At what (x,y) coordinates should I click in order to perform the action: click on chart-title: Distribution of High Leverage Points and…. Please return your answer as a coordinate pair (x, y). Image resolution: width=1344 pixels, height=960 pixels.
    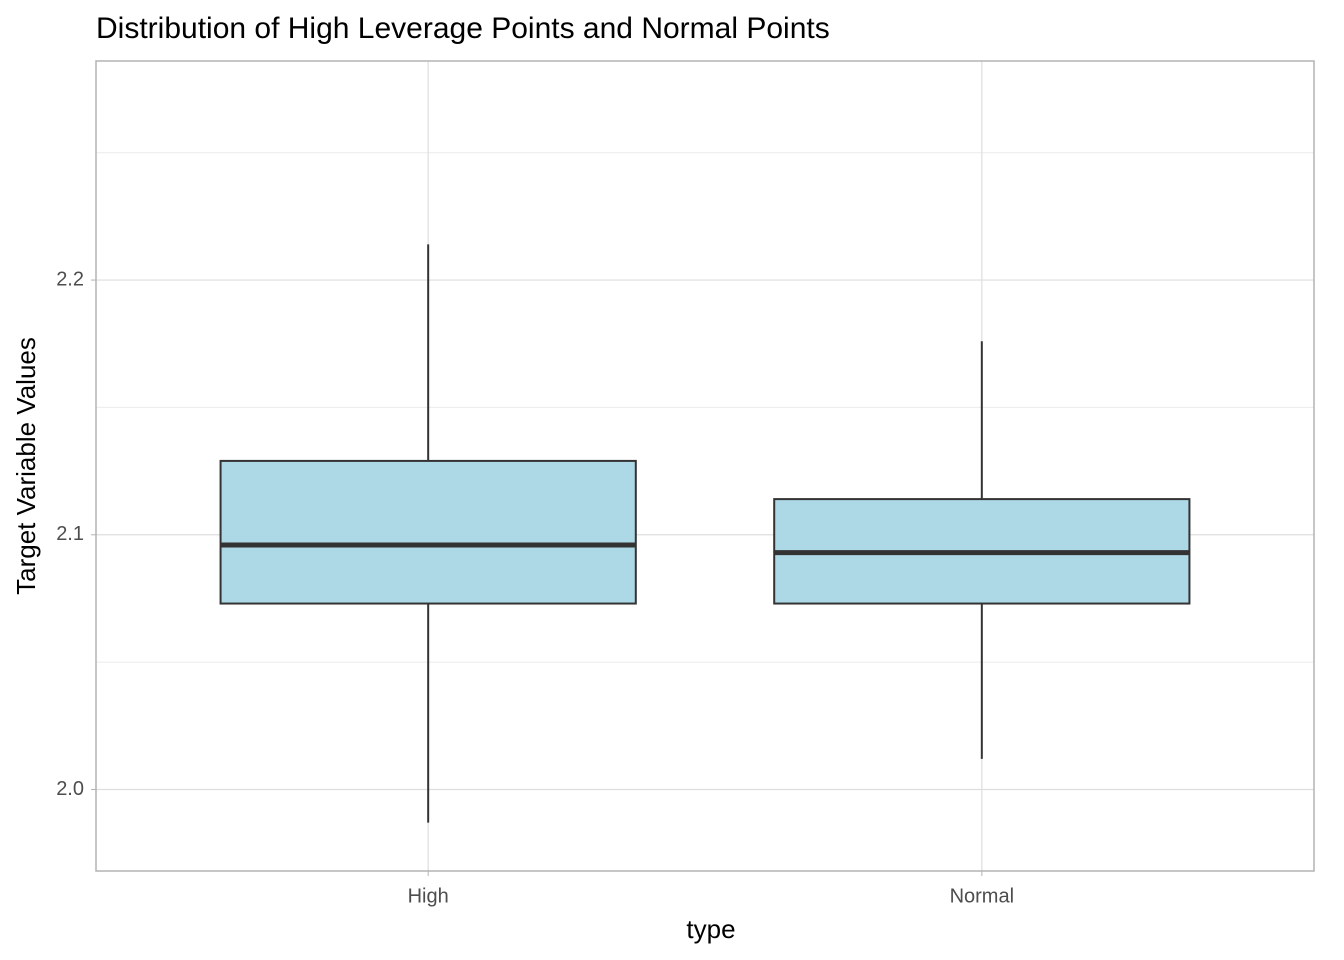
    Looking at the image, I should click on (463, 28).